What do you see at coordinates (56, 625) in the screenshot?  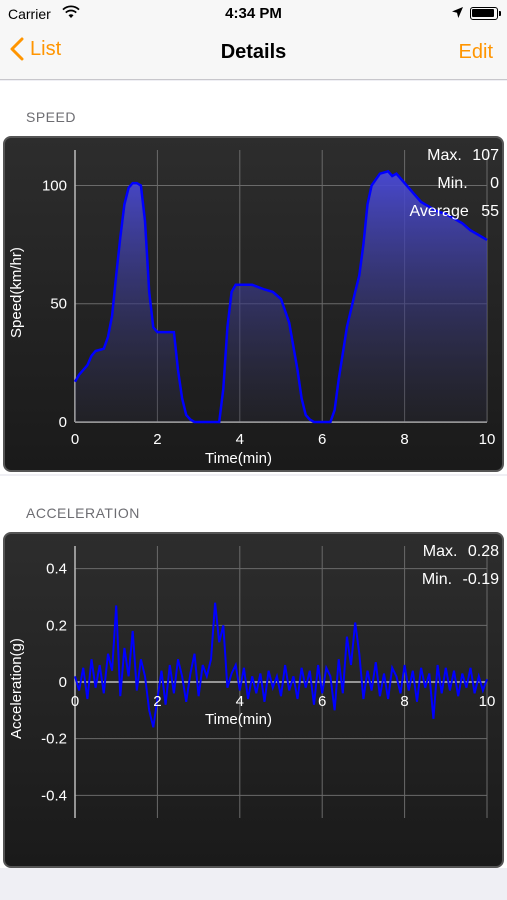 I see `accel-y-tick-label: 0.2` at bounding box center [56, 625].